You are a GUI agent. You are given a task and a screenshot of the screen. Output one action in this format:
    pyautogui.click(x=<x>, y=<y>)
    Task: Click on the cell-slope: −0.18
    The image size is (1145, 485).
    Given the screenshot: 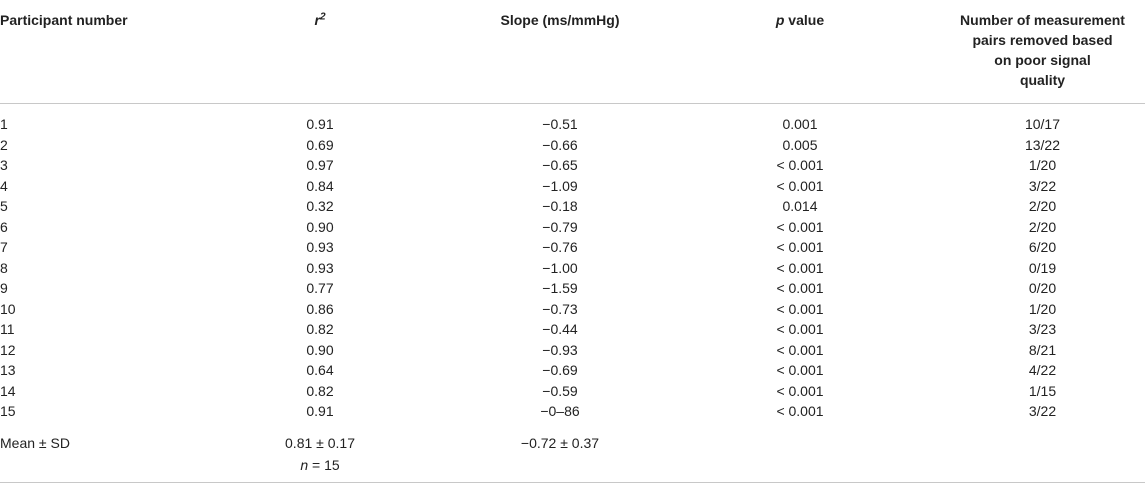 What is the action you would take?
    pyautogui.click(x=560, y=206)
    